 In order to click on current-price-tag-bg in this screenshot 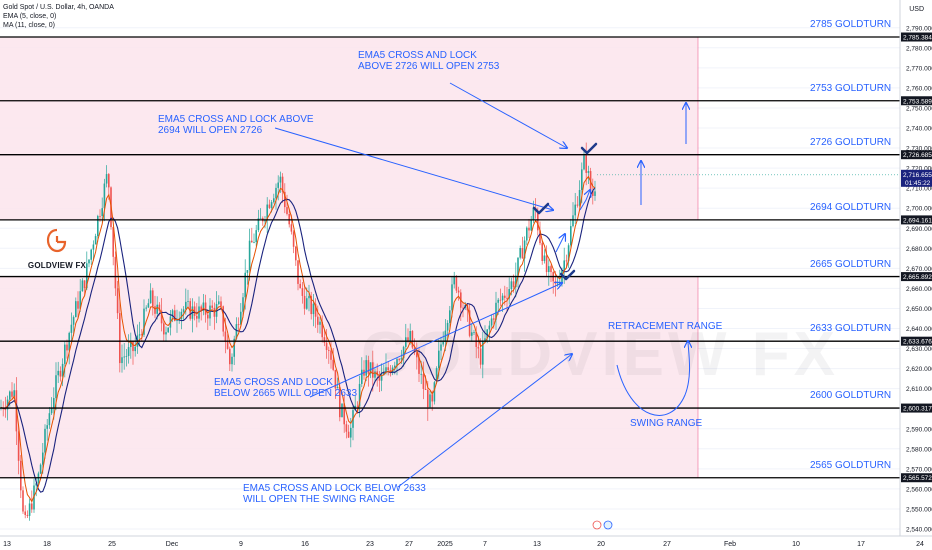, I will do `click(916, 178)`.